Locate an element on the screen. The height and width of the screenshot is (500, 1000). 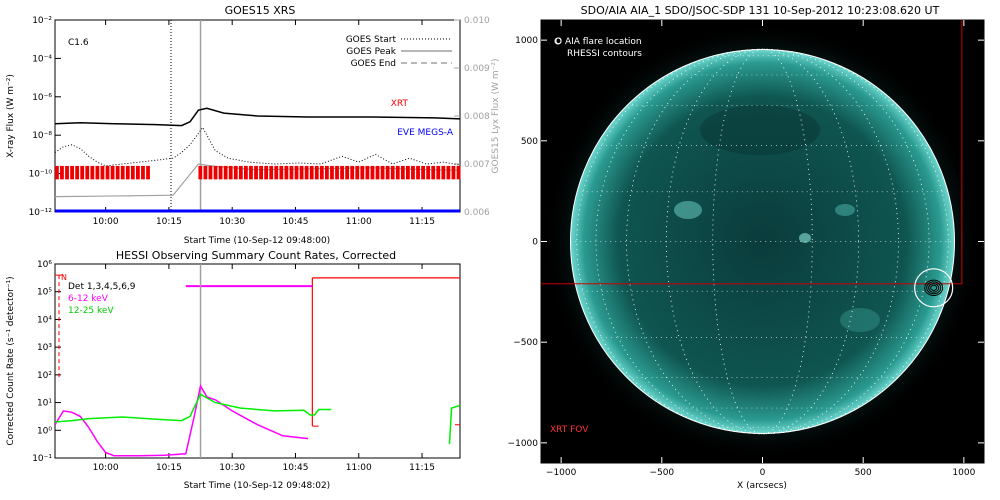
aia-ytick-label: −1000 is located at coordinates (523, 444).